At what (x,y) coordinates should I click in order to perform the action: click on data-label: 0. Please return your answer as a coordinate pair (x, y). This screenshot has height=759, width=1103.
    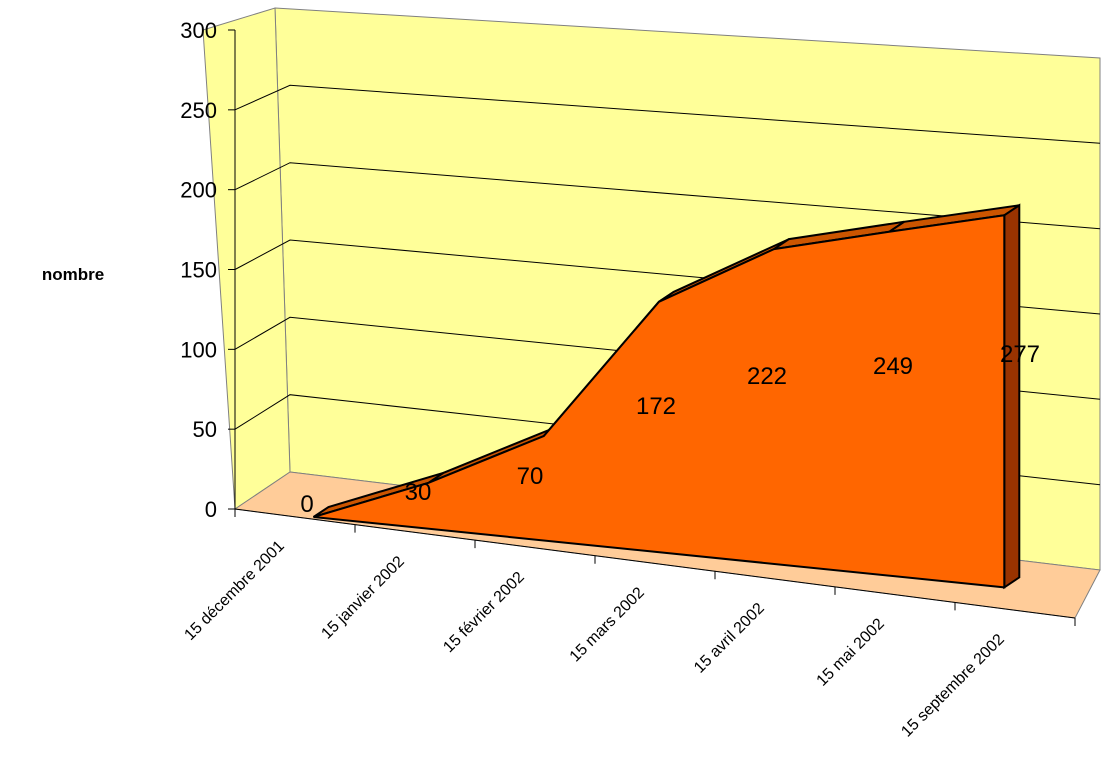
    Looking at the image, I should click on (306, 504).